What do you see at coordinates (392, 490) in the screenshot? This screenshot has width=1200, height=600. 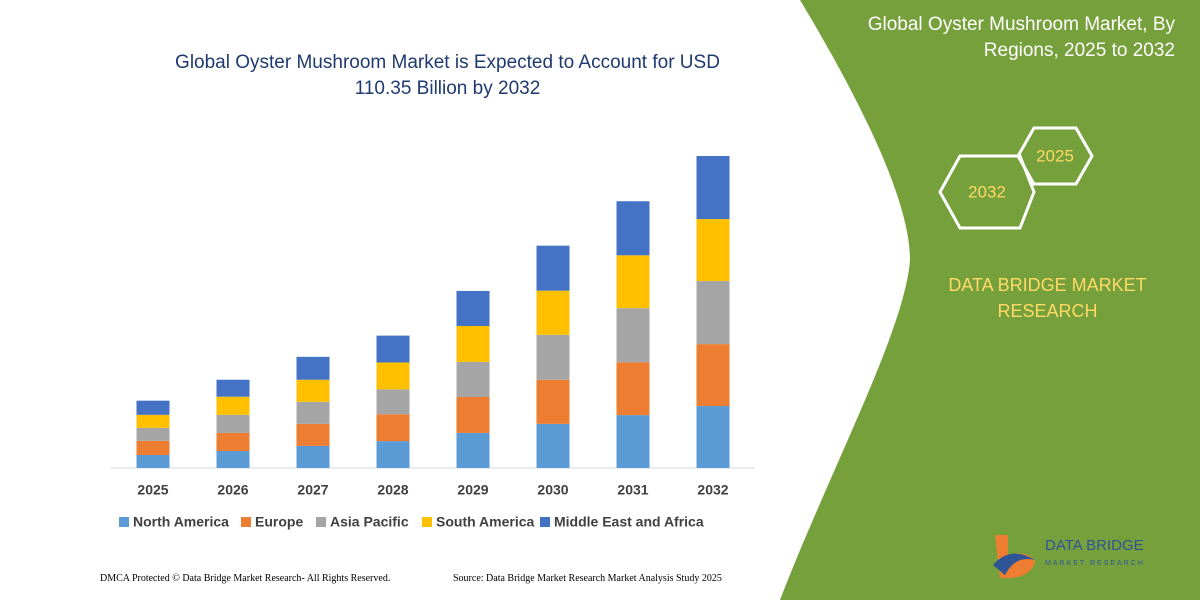 I see `x-tick-label: 2028` at bounding box center [392, 490].